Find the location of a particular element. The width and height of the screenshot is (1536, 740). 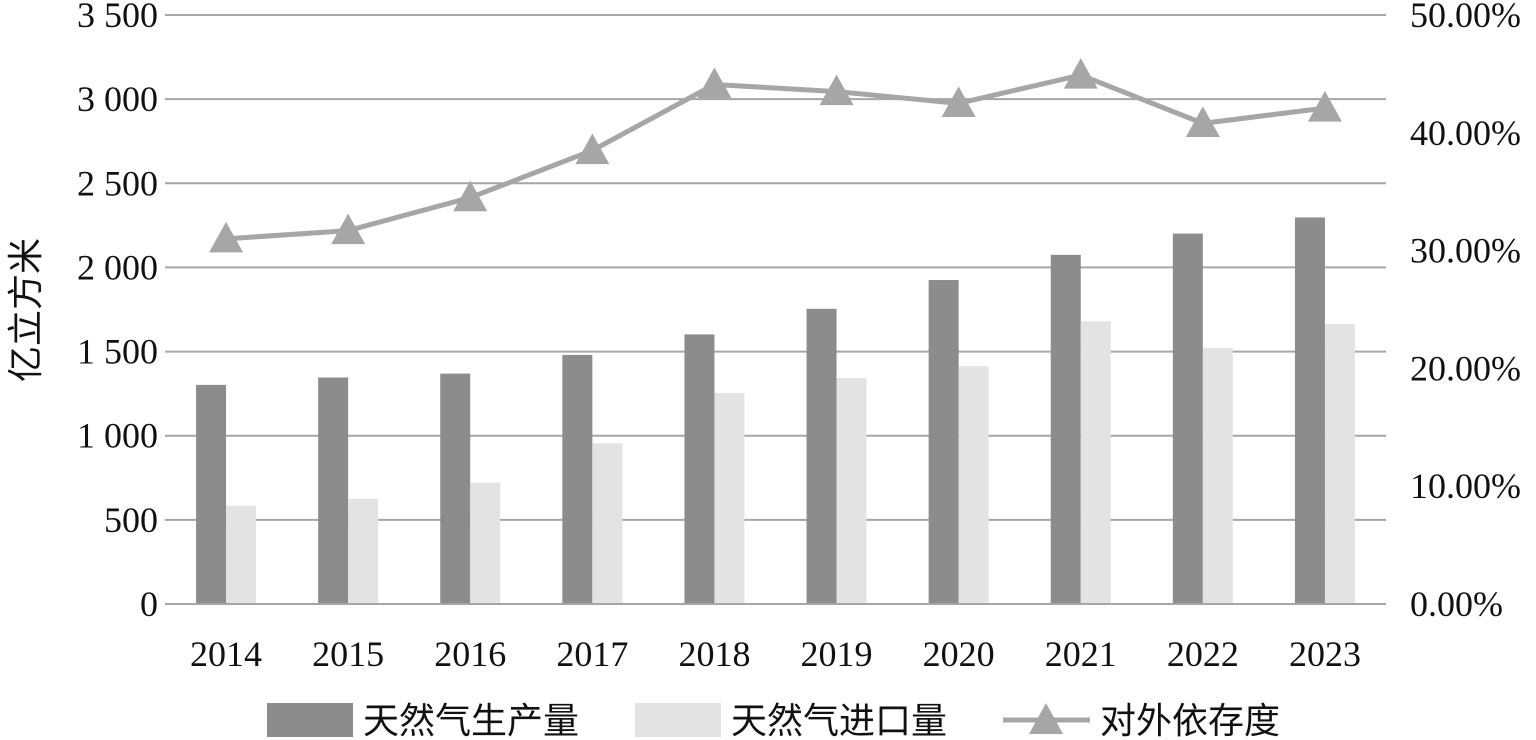

y2-tick-label: 10.00% is located at coordinates (1465, 486).